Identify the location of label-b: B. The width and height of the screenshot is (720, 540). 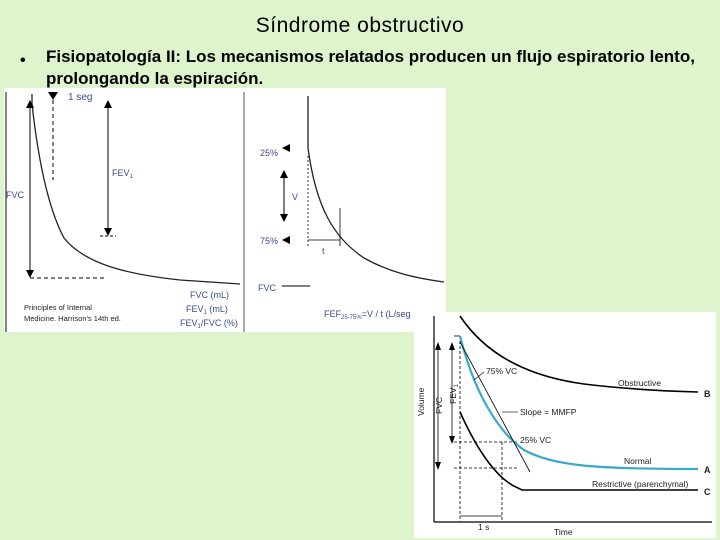
(707, 394).